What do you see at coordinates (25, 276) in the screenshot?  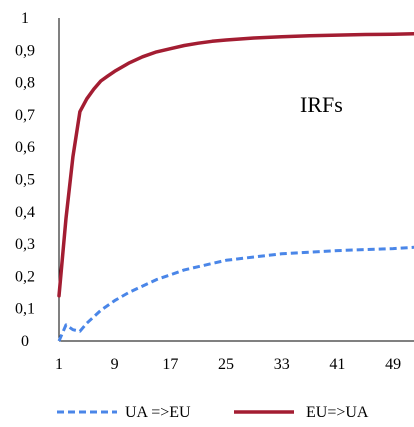 I see `y-tick-label: 0,2` at bounding box center [25, 276].